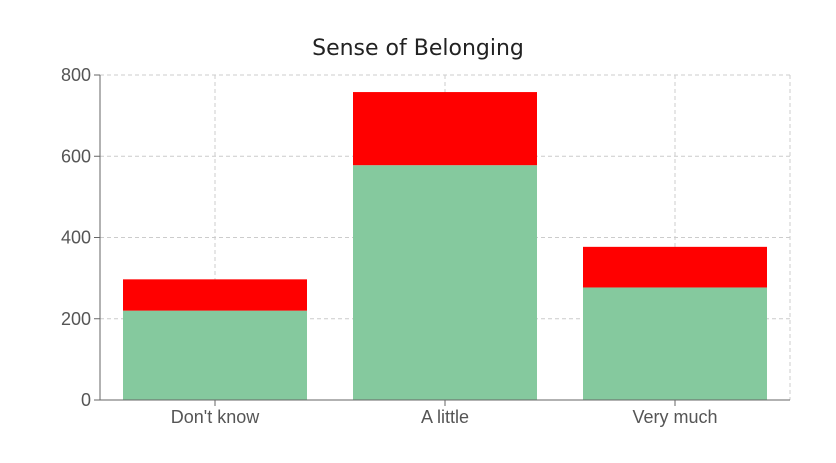  I want to click on y-tick-label: 0, so click(86, 400).